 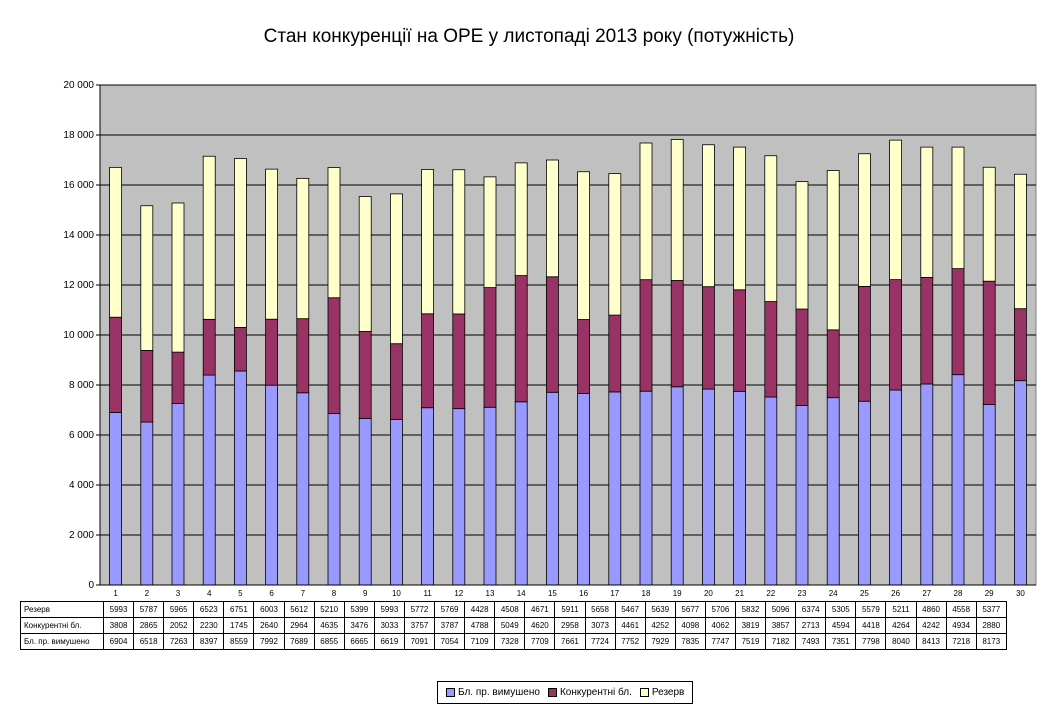 I want to click on bar-segment-s2-c22, so click(x=771, y=228).